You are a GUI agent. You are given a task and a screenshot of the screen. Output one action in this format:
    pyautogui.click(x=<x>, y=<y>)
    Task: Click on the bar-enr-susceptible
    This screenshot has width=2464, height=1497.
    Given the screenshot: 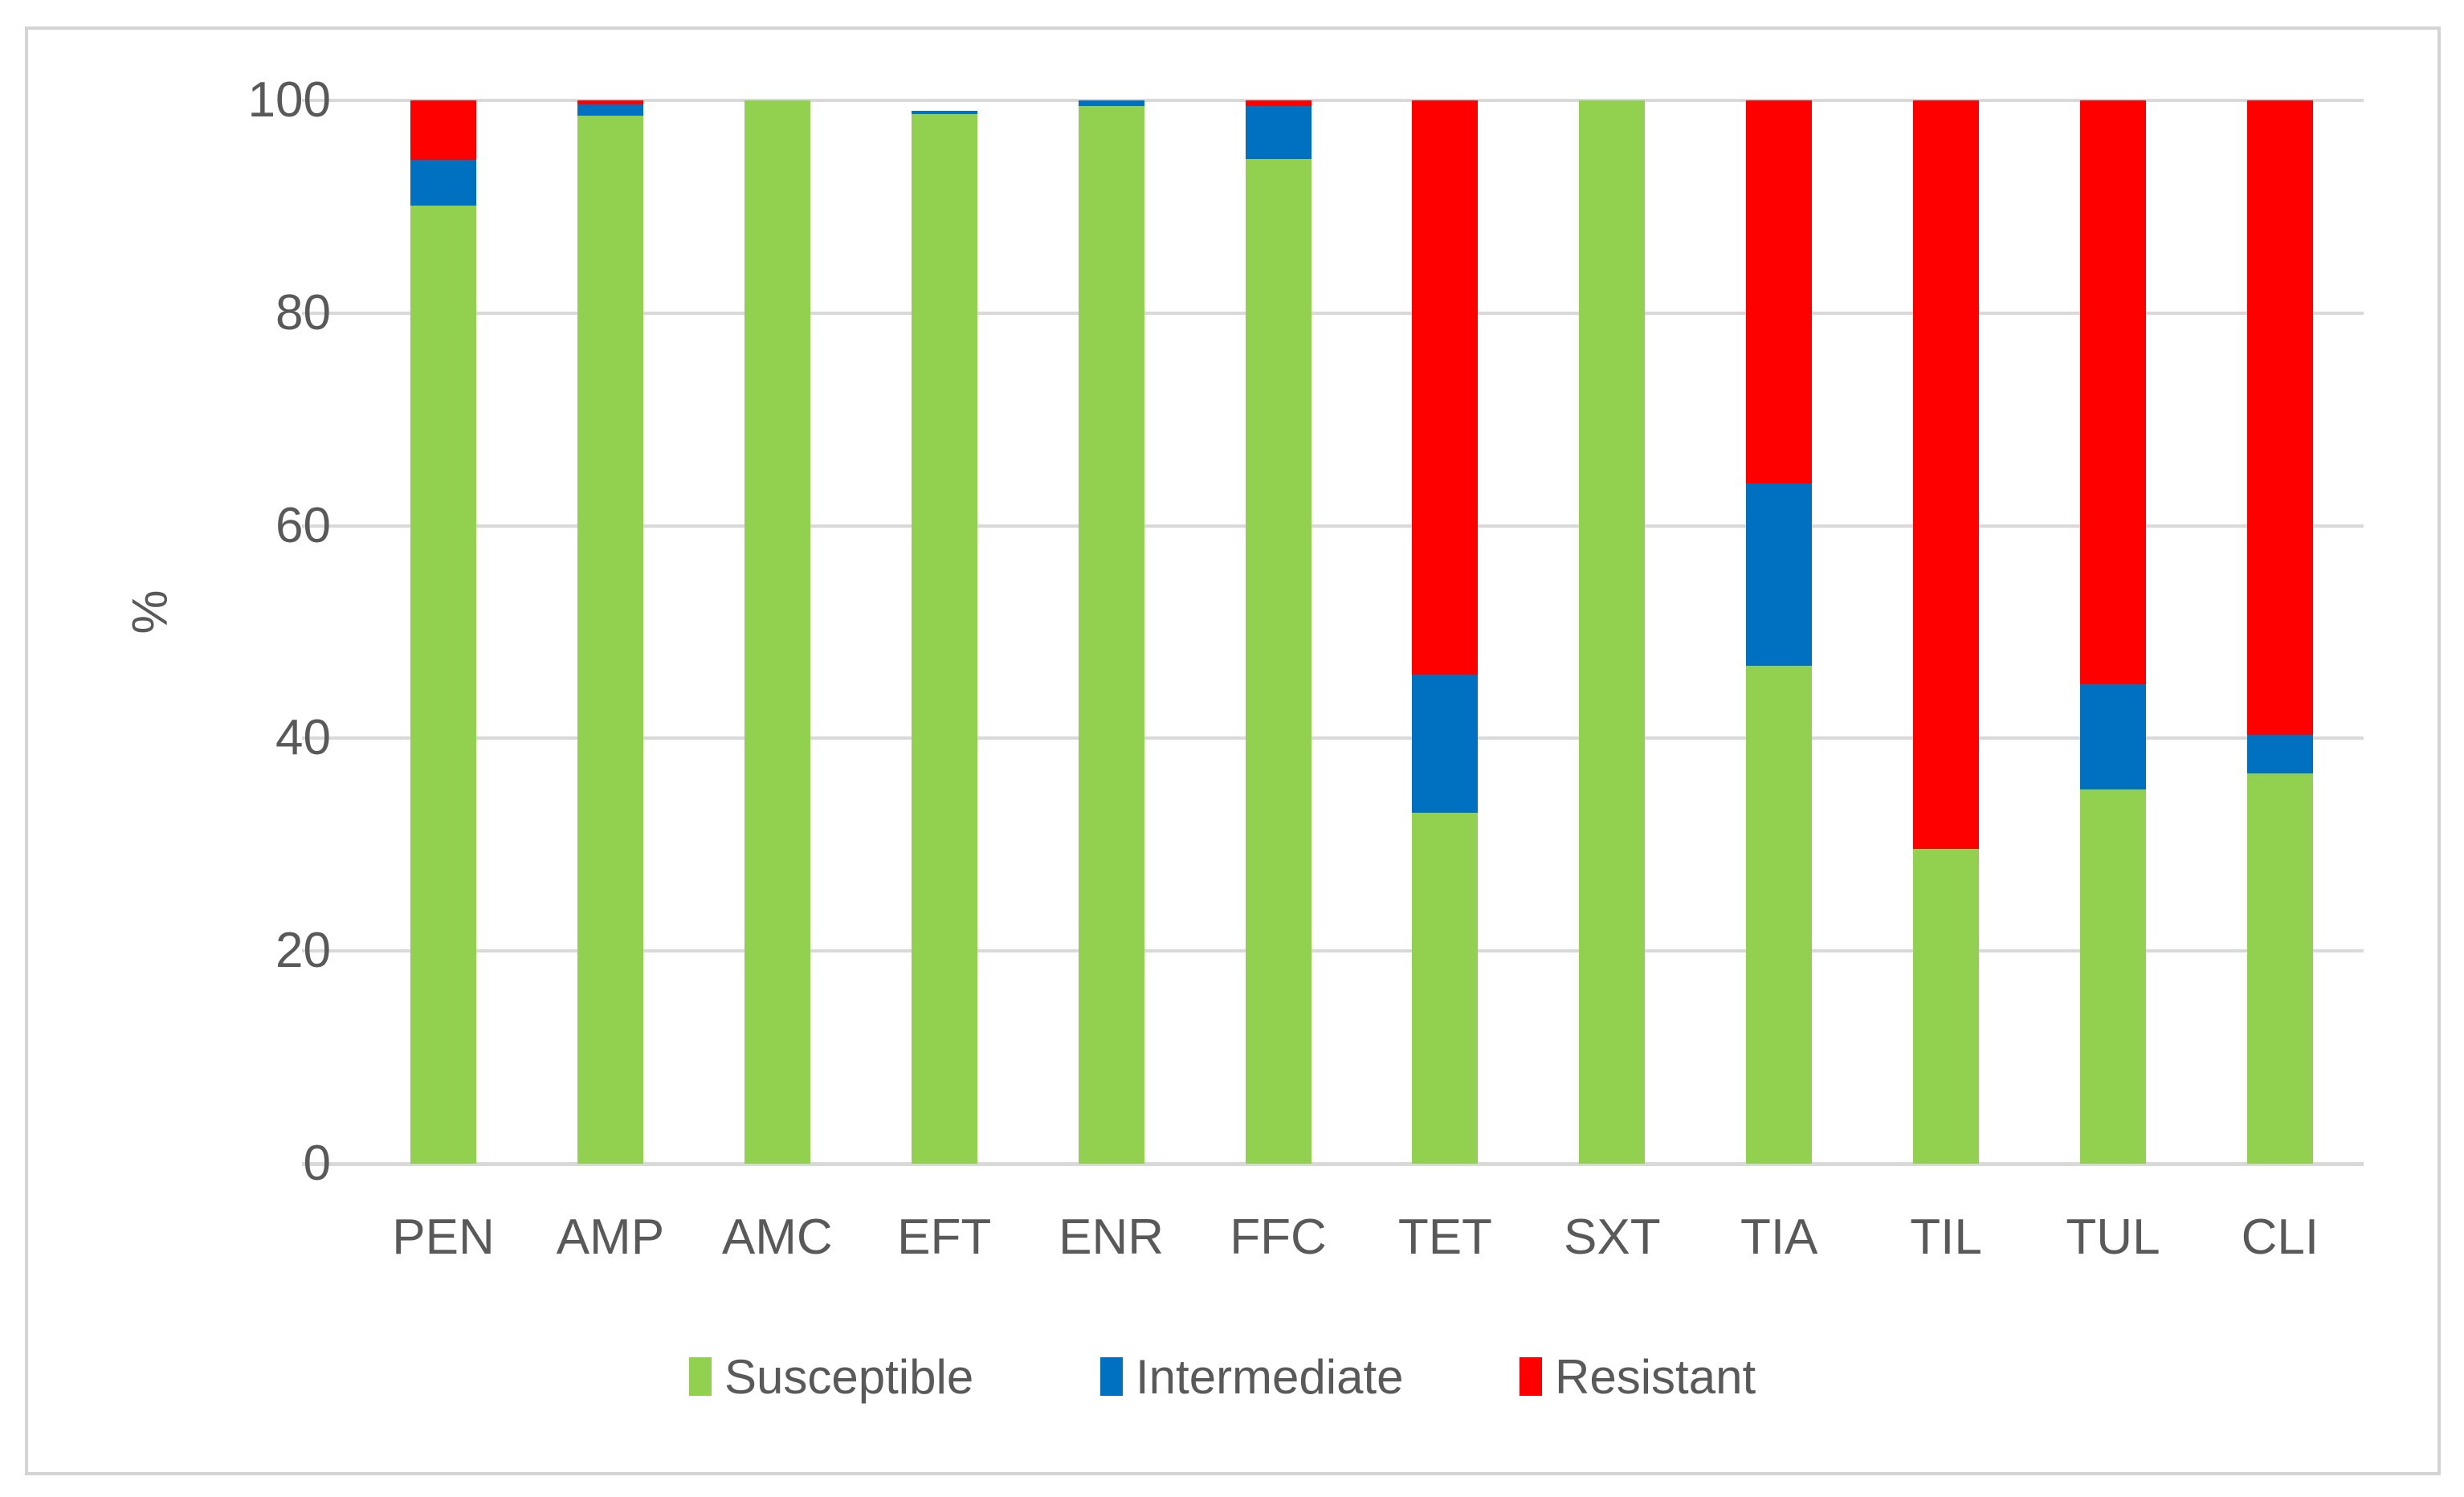 What is the action you would take?
    pyautogui.click(x=1111, y=634)
    